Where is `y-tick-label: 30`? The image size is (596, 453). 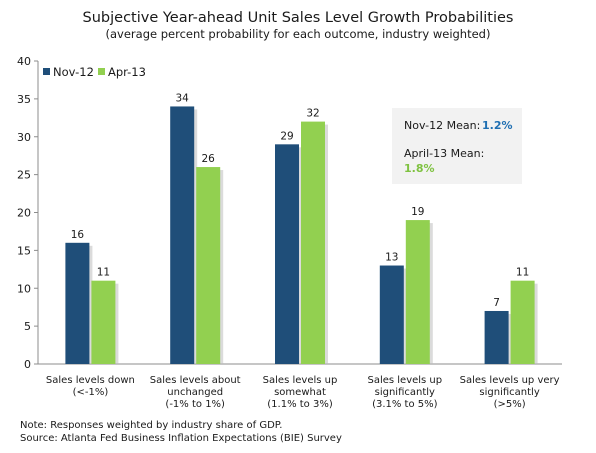 y-tick-label: 30 is located at coordinates (24, 137).